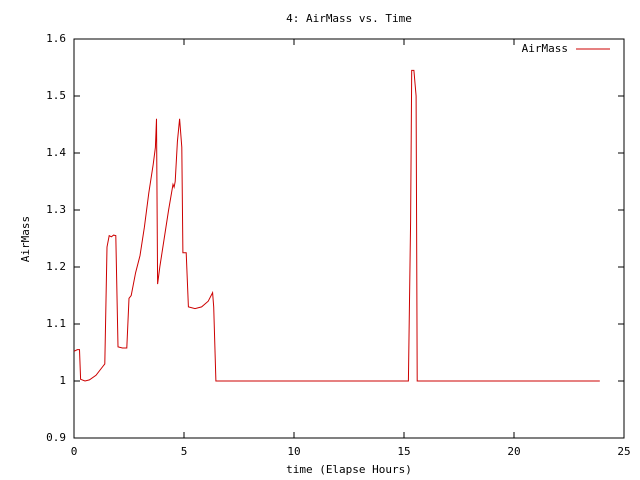 The width and height of the screenshot is (640, 480). Describe the element at coordinates (293, 451) in the screenshot. I see `x-tick-label: 10` at that location.